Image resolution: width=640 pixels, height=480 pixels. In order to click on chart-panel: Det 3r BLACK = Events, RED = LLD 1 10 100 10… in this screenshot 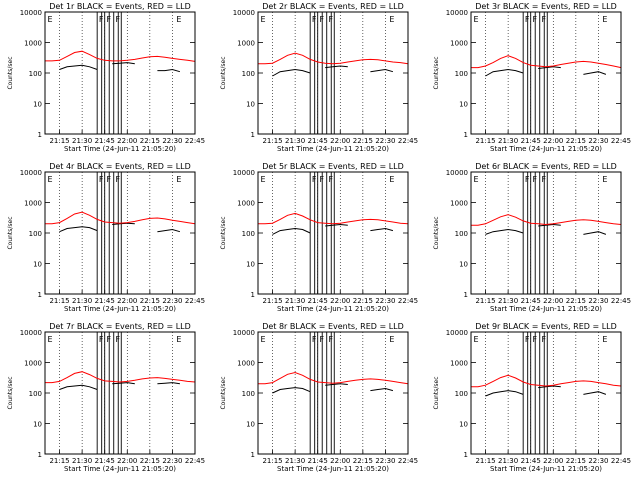, I will do `click(532, 77)`.